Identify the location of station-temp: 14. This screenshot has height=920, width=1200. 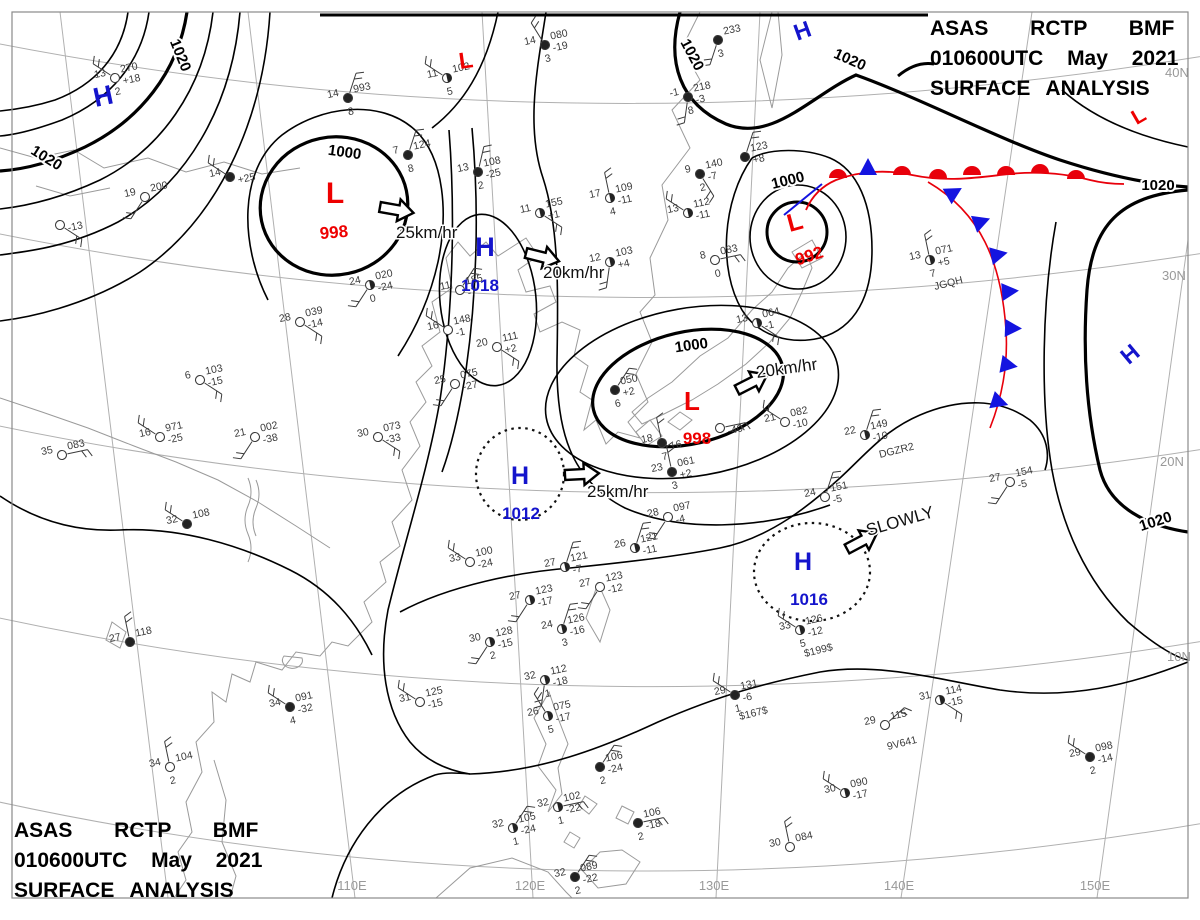
(215, 173).